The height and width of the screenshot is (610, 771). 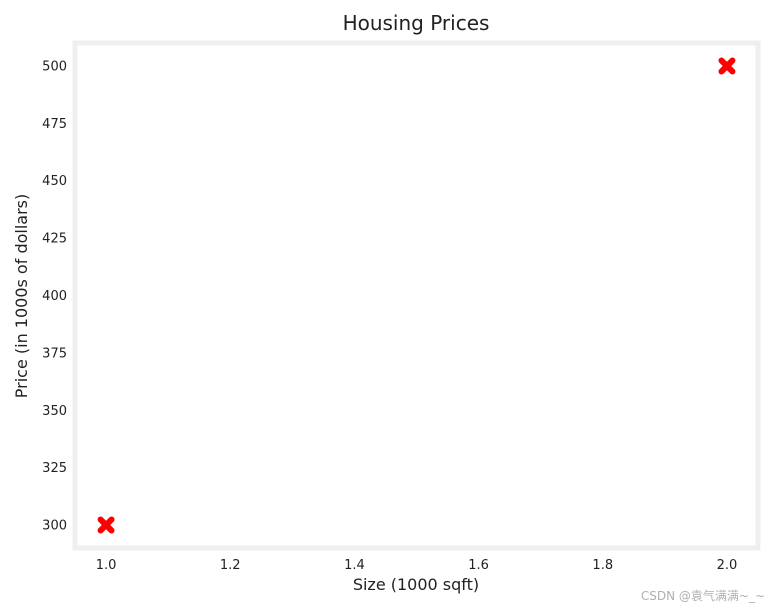 What do you see at coordinates (54, 526) in the screenshot?
I see `y-tick-label: 300` at bounding box center [54, 526].